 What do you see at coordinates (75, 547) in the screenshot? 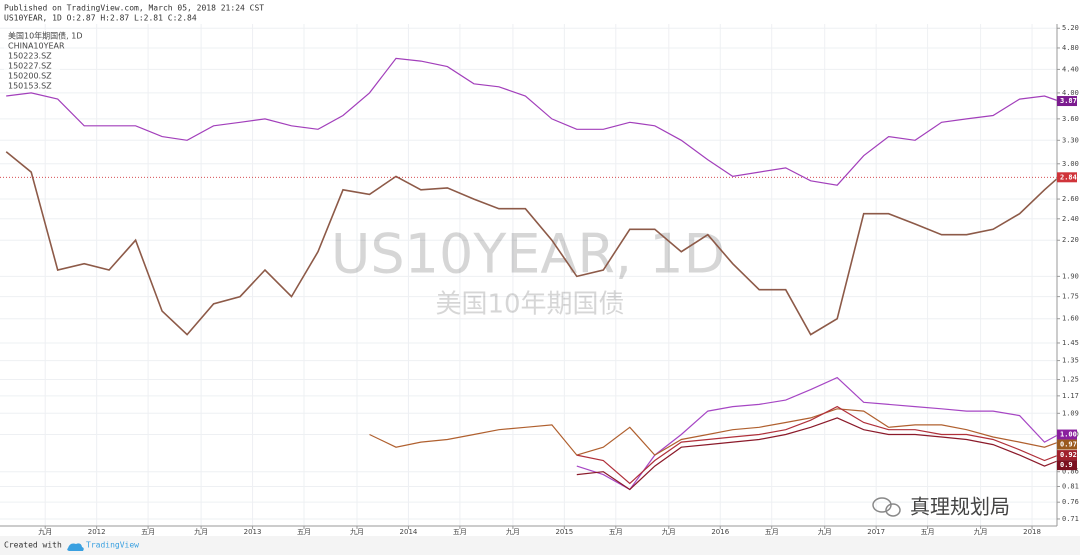
I see `tv-logo` at bounding box center [75, 547].